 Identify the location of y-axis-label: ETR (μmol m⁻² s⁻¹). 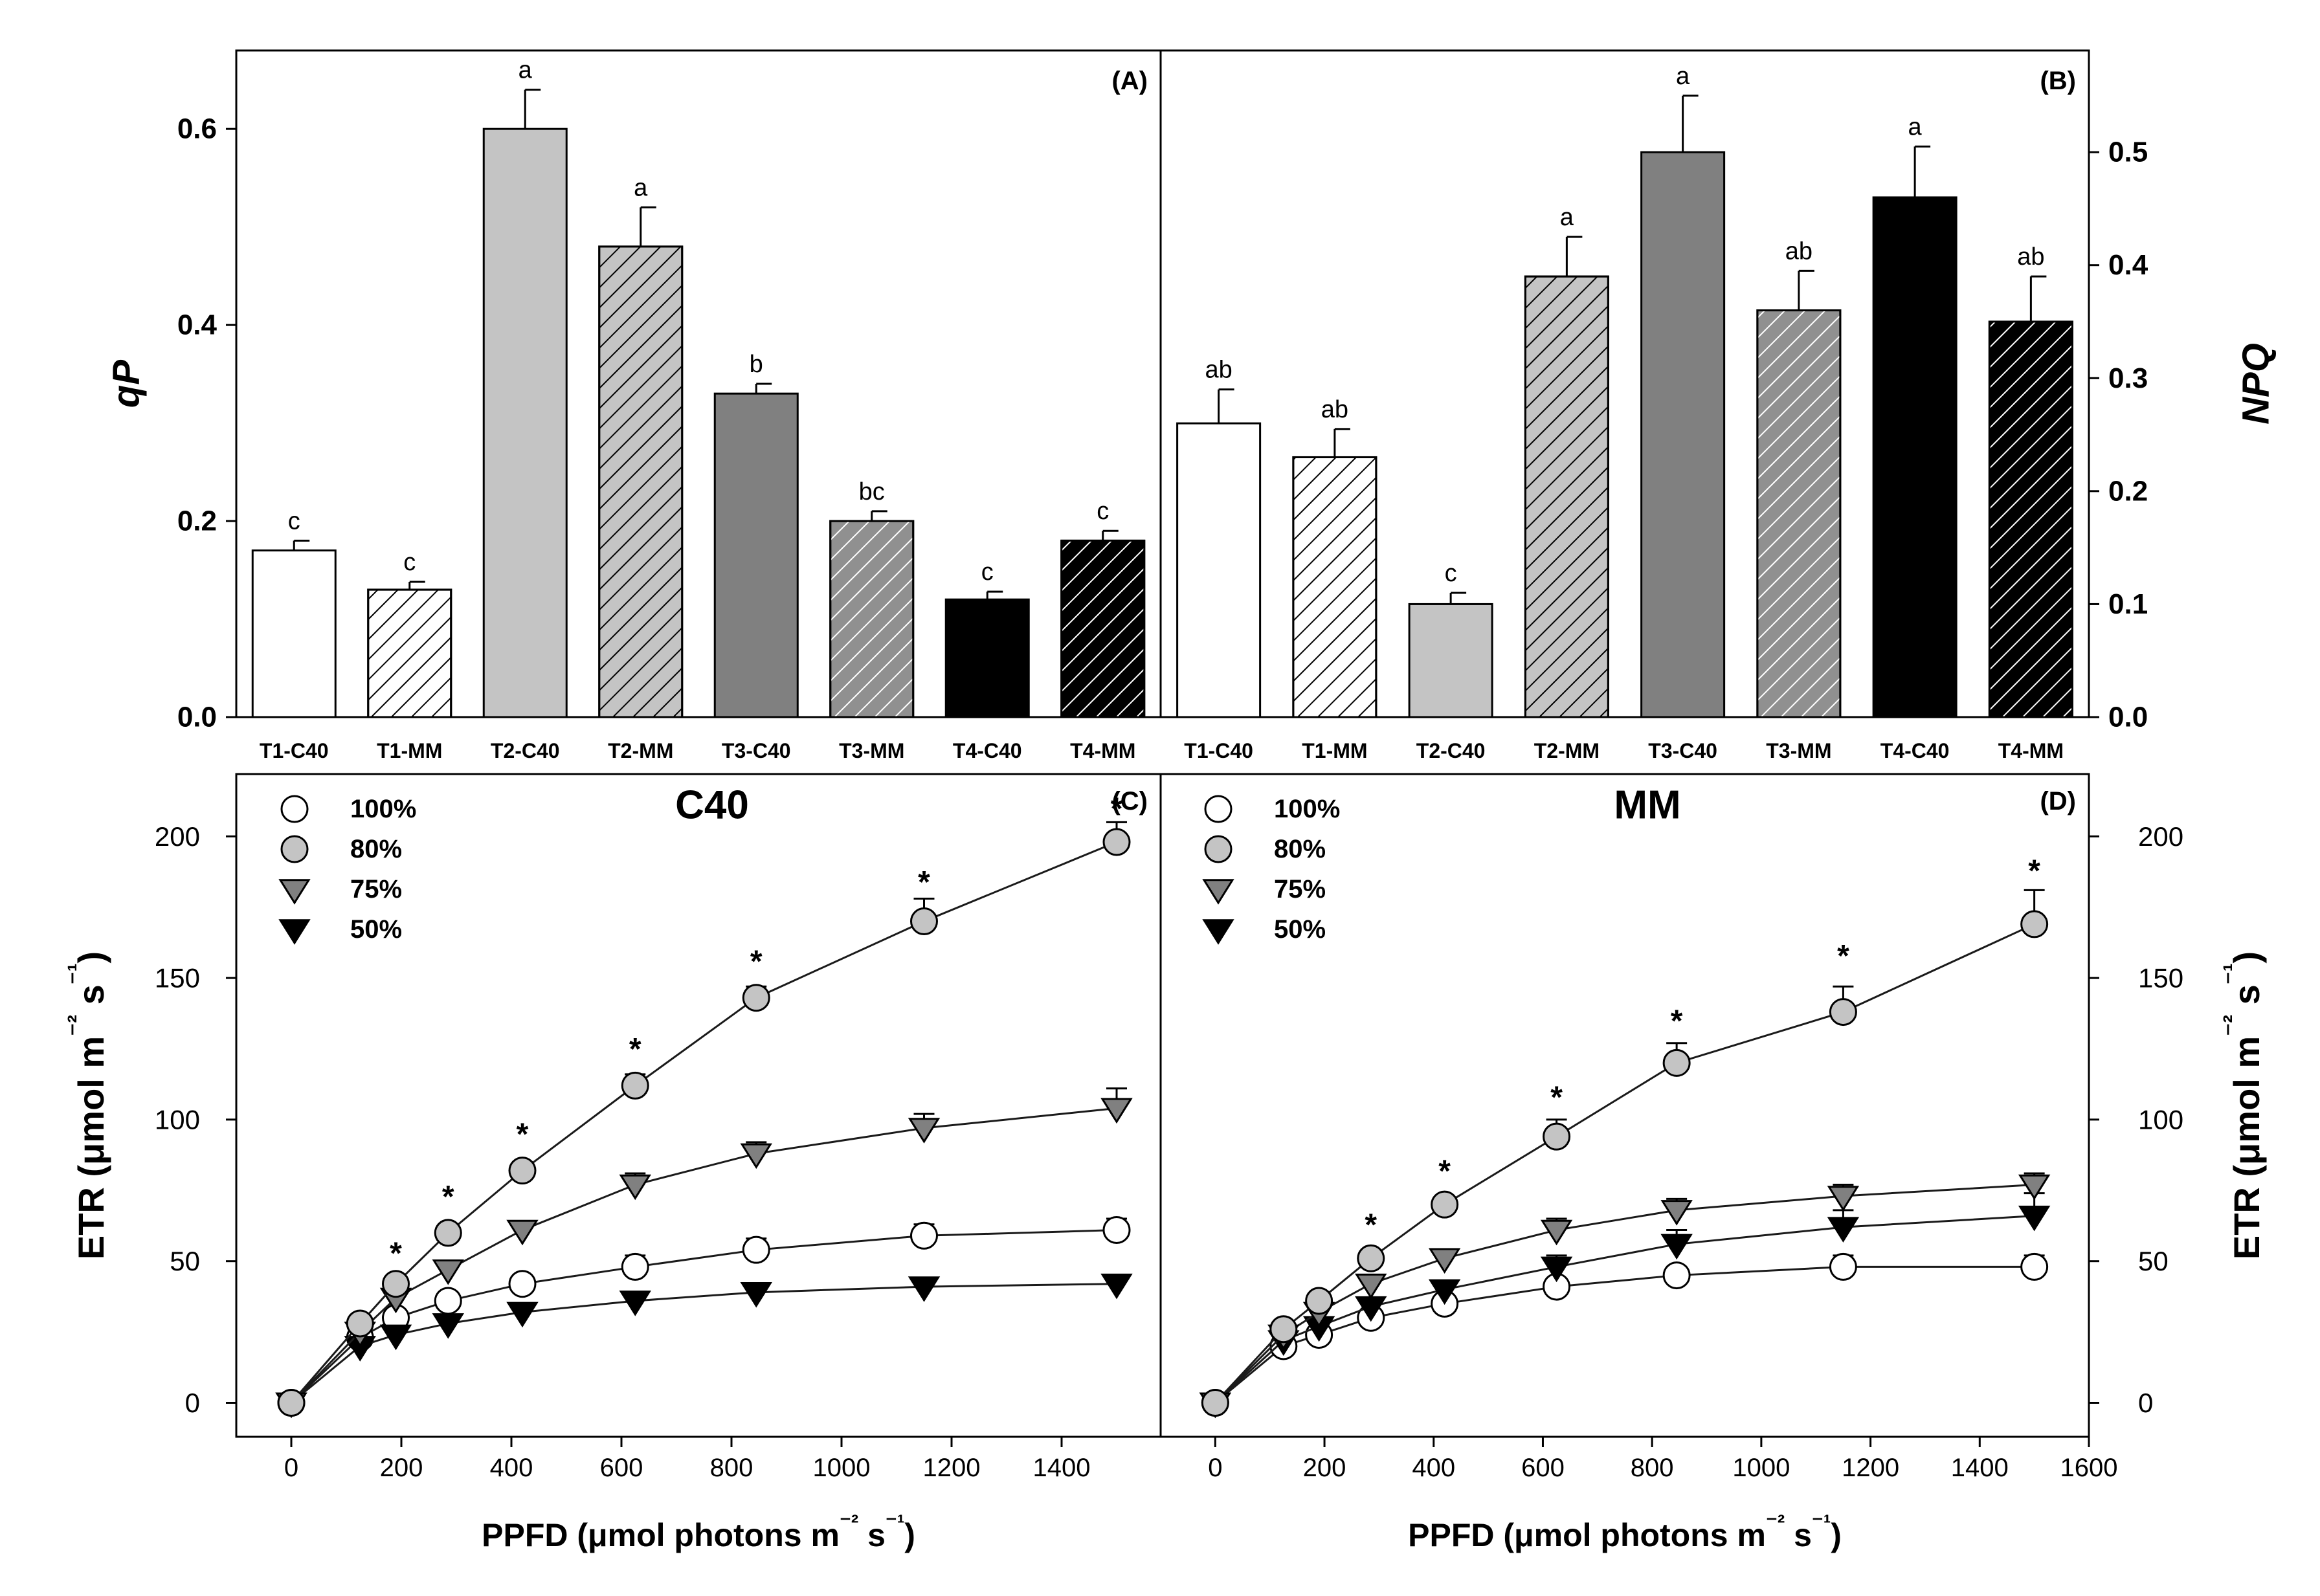
(87, 1105).